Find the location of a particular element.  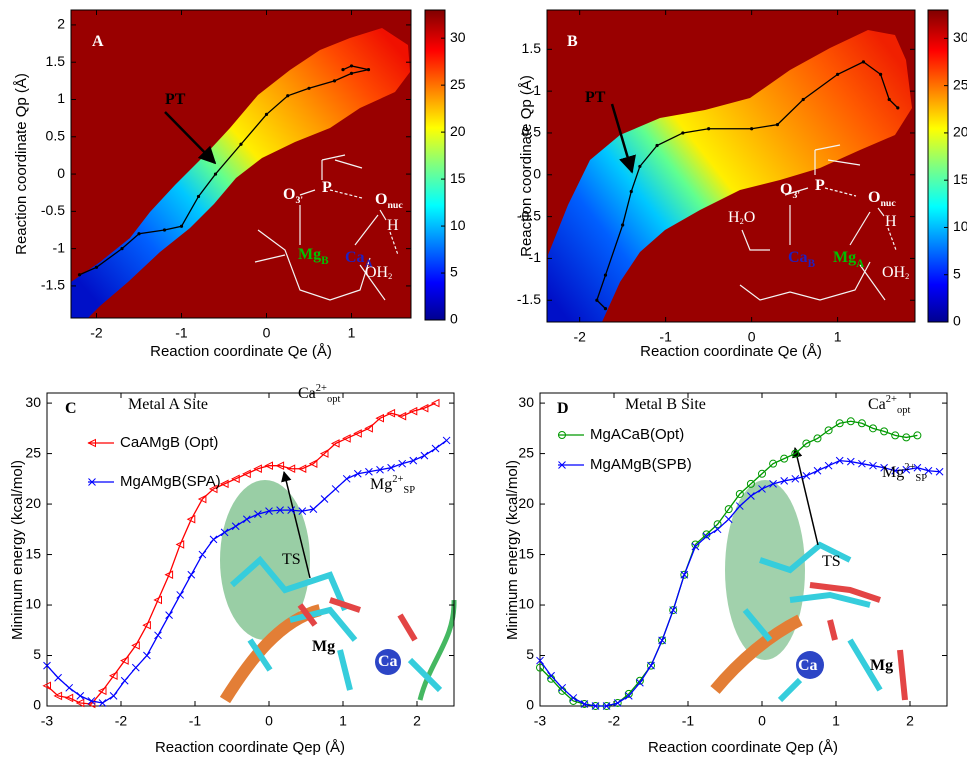

x-tick-label: -3 is located at coordinates (540, 721).